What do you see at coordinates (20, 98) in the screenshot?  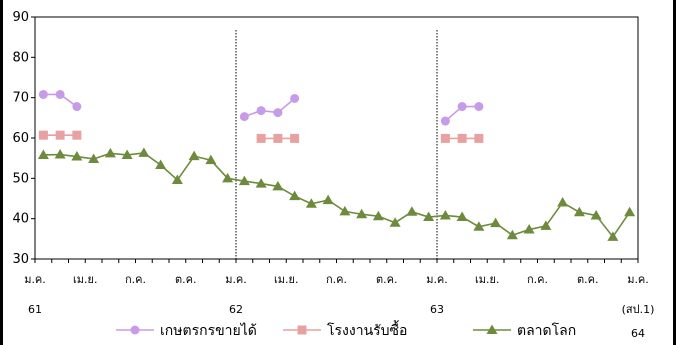 I see `y-tick-label: 70` at bounding box center [20, 98].